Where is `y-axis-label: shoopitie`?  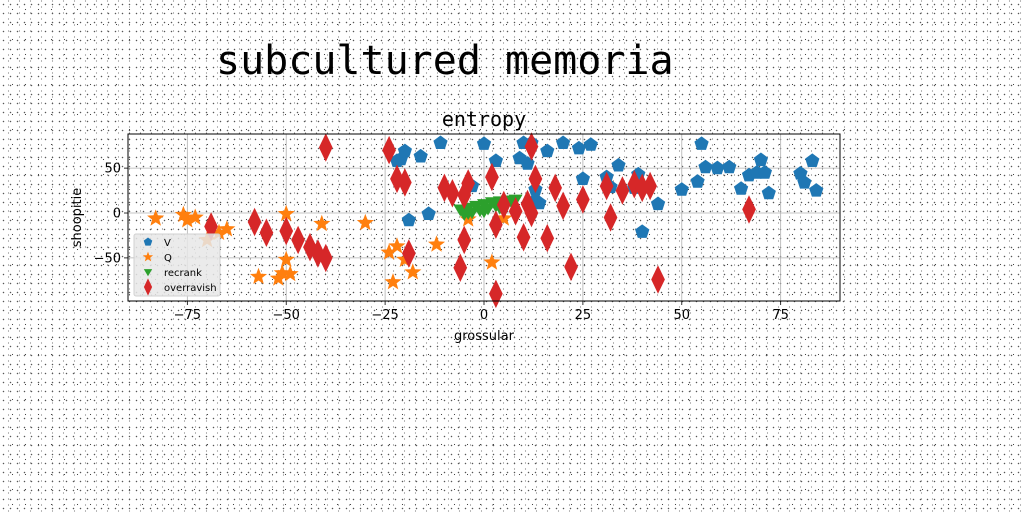 y-axis-label: shoopitie is located at coordinates (77, 218).